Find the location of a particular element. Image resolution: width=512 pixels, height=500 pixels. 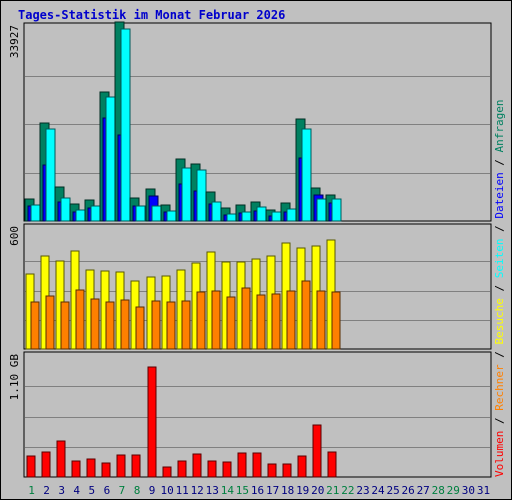

day-label-25: 25 is located at coordinates (392, 490).